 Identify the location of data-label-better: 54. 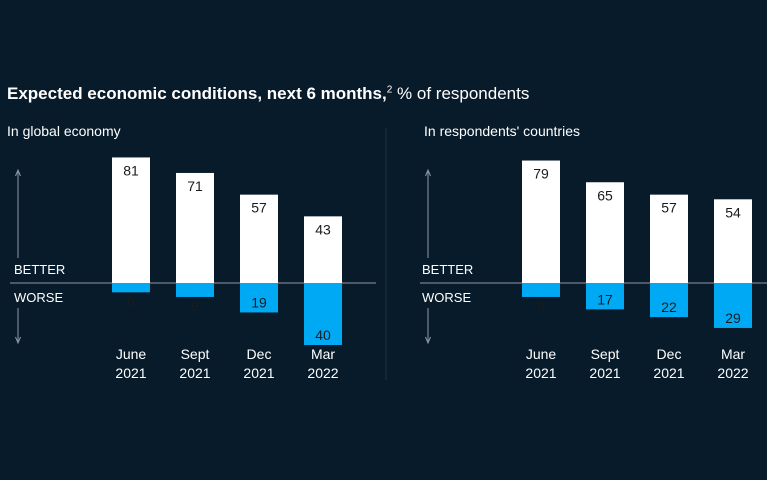
(733, 212).